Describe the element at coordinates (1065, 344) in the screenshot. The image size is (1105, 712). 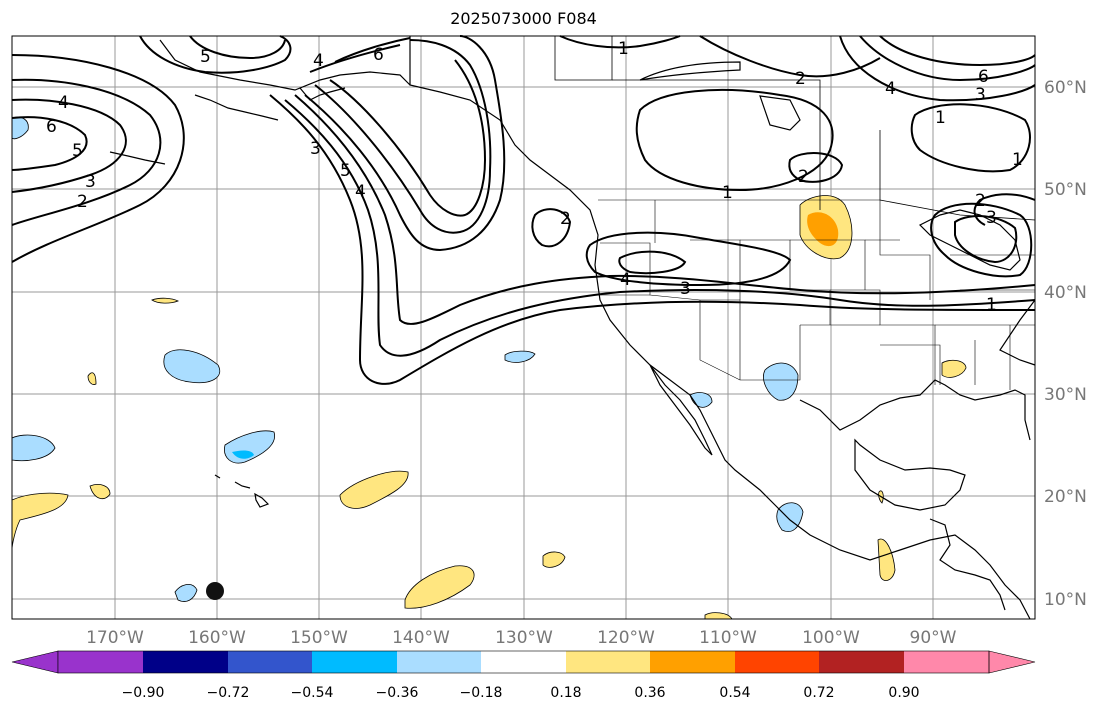
I see `latitude-labels: 60°N 50°N 40°N 30°N 20°N 10°N` at that location.